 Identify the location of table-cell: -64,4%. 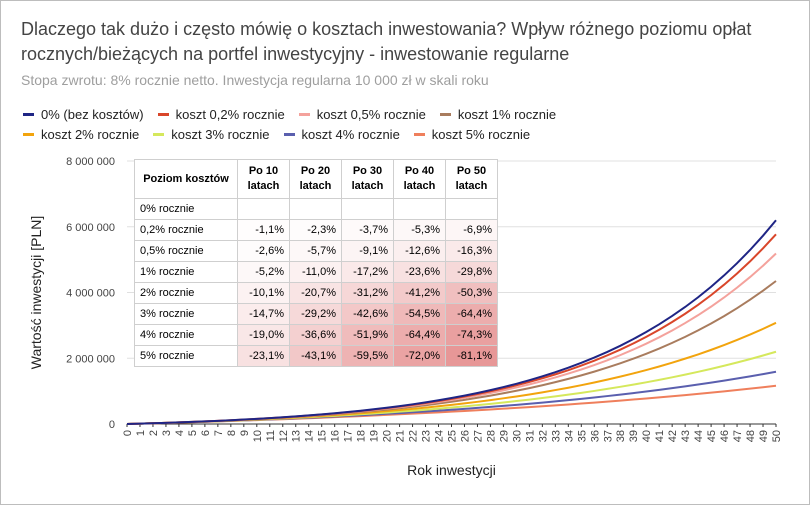
(419, 335).